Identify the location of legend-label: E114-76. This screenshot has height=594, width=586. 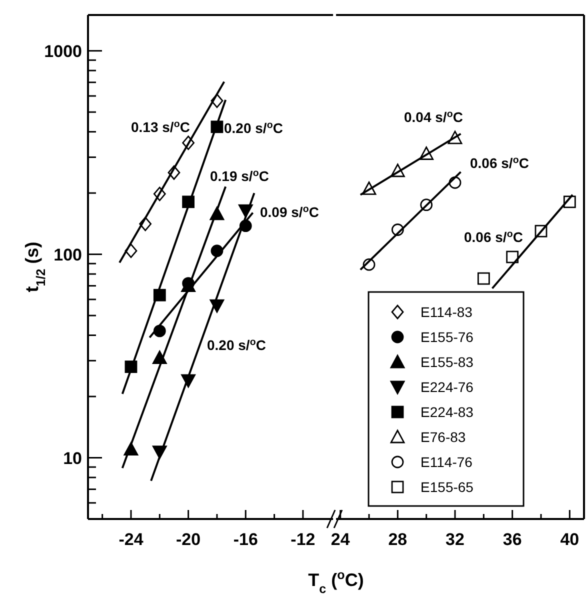
(446, 462).